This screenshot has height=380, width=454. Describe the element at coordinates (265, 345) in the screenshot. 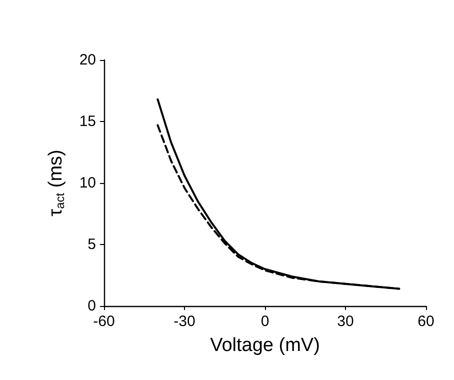

I see `x-axis-title: Voltage (mV)` at that location.